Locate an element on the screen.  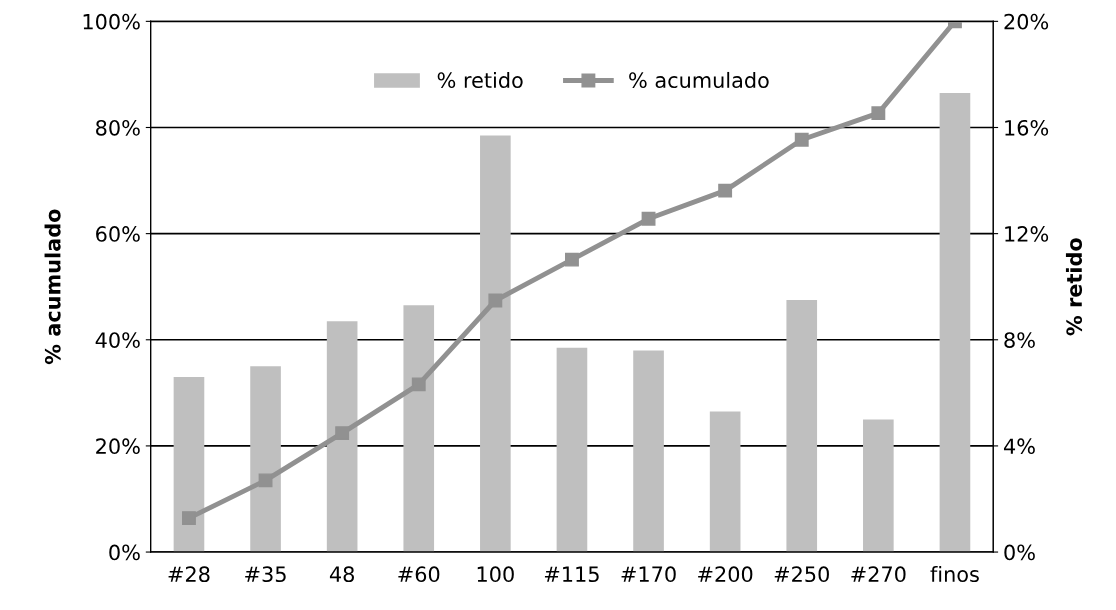
y-tick-label: 100% is located at coordinates (111, 21).